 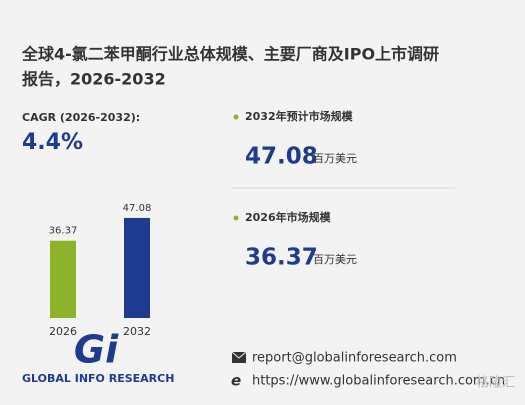 I want to click on stat-value: 36.37, so click(x=281, y=258).